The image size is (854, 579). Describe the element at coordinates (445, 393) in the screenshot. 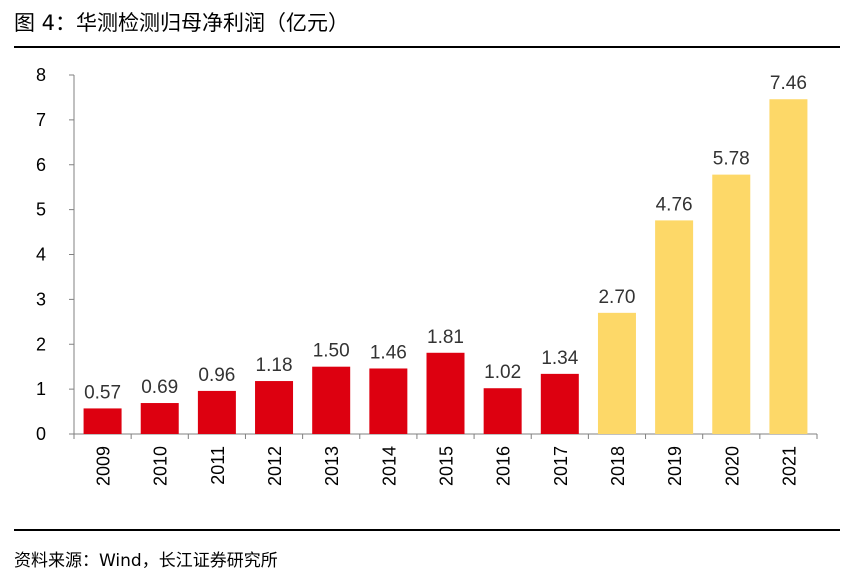

I see `bar-2015` at that location.